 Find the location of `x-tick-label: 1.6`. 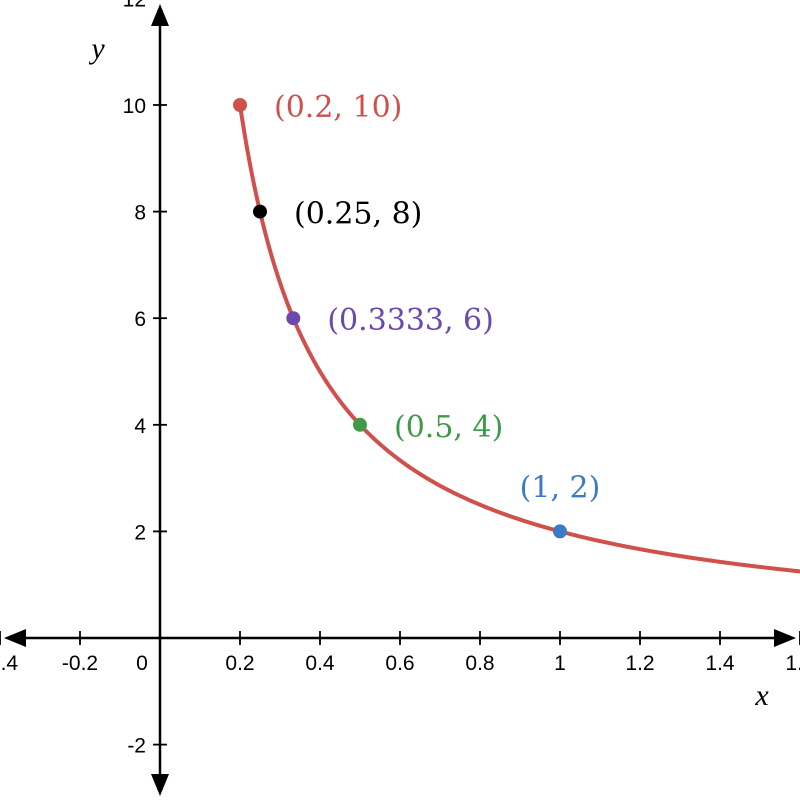

x-tick-label: 1.6 is located at coordinates (792, 663).